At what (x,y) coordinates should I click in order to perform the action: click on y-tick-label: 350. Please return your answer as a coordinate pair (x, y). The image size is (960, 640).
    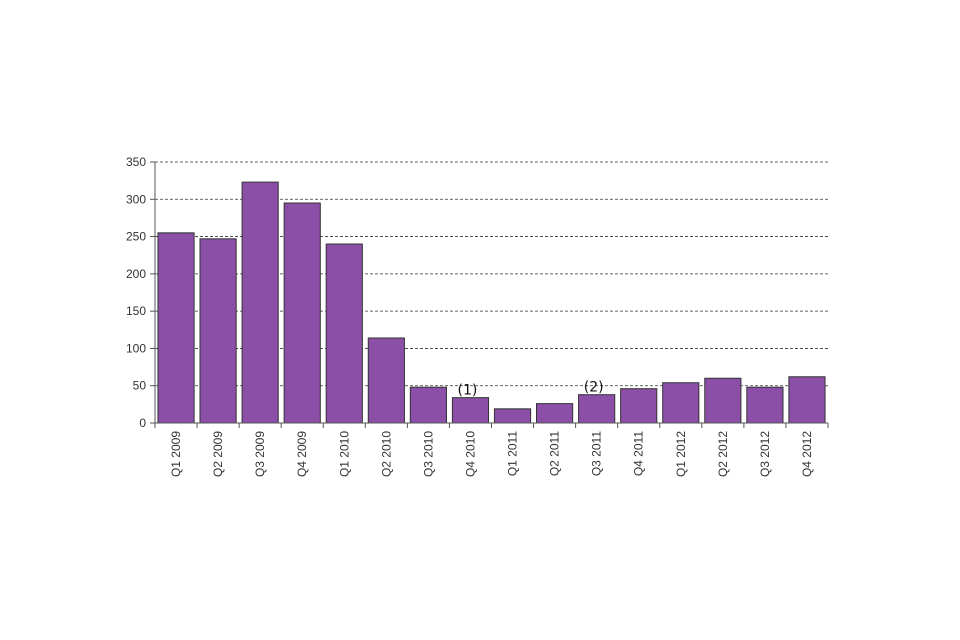
    Looking at the image, I should click on (136, 162).